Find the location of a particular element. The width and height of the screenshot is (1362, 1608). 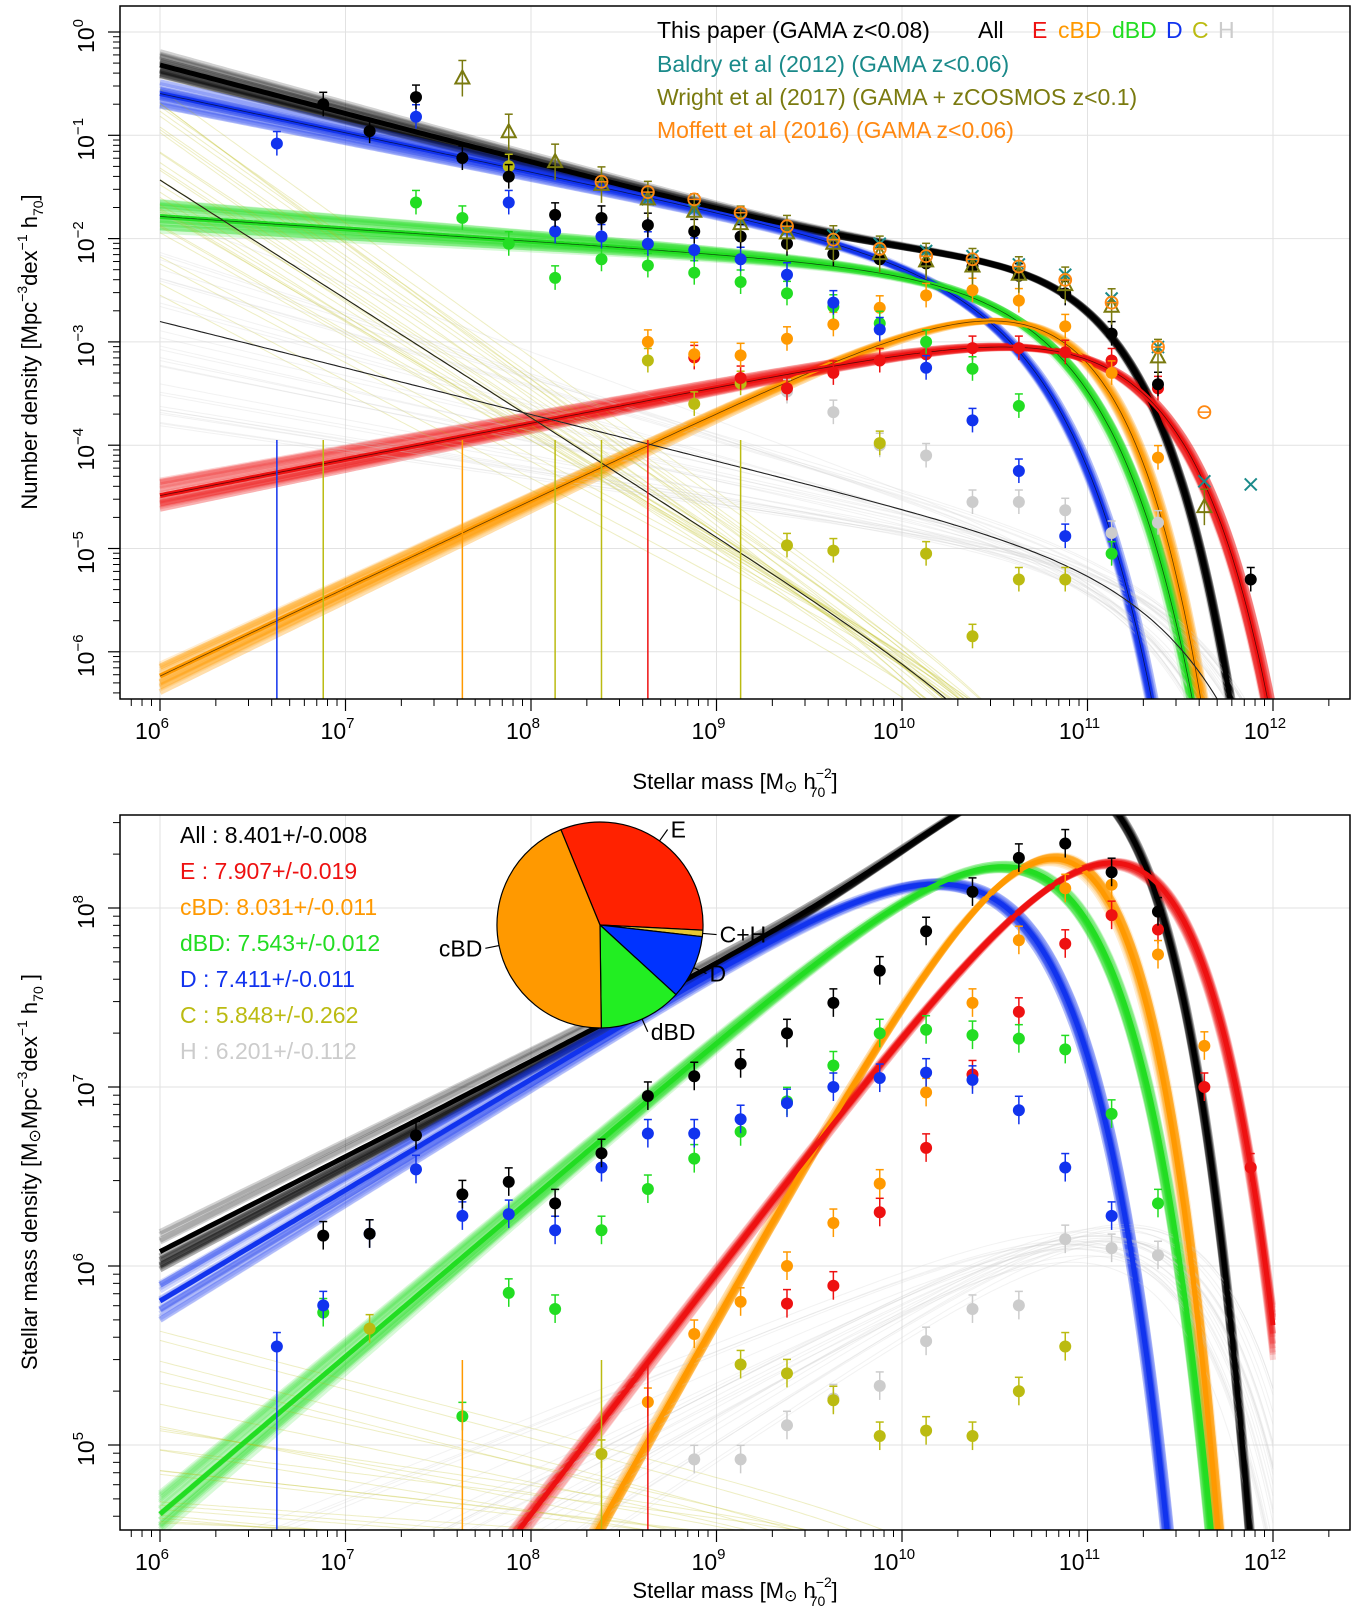

pie-leader-line is located at coordinates (664, 835).